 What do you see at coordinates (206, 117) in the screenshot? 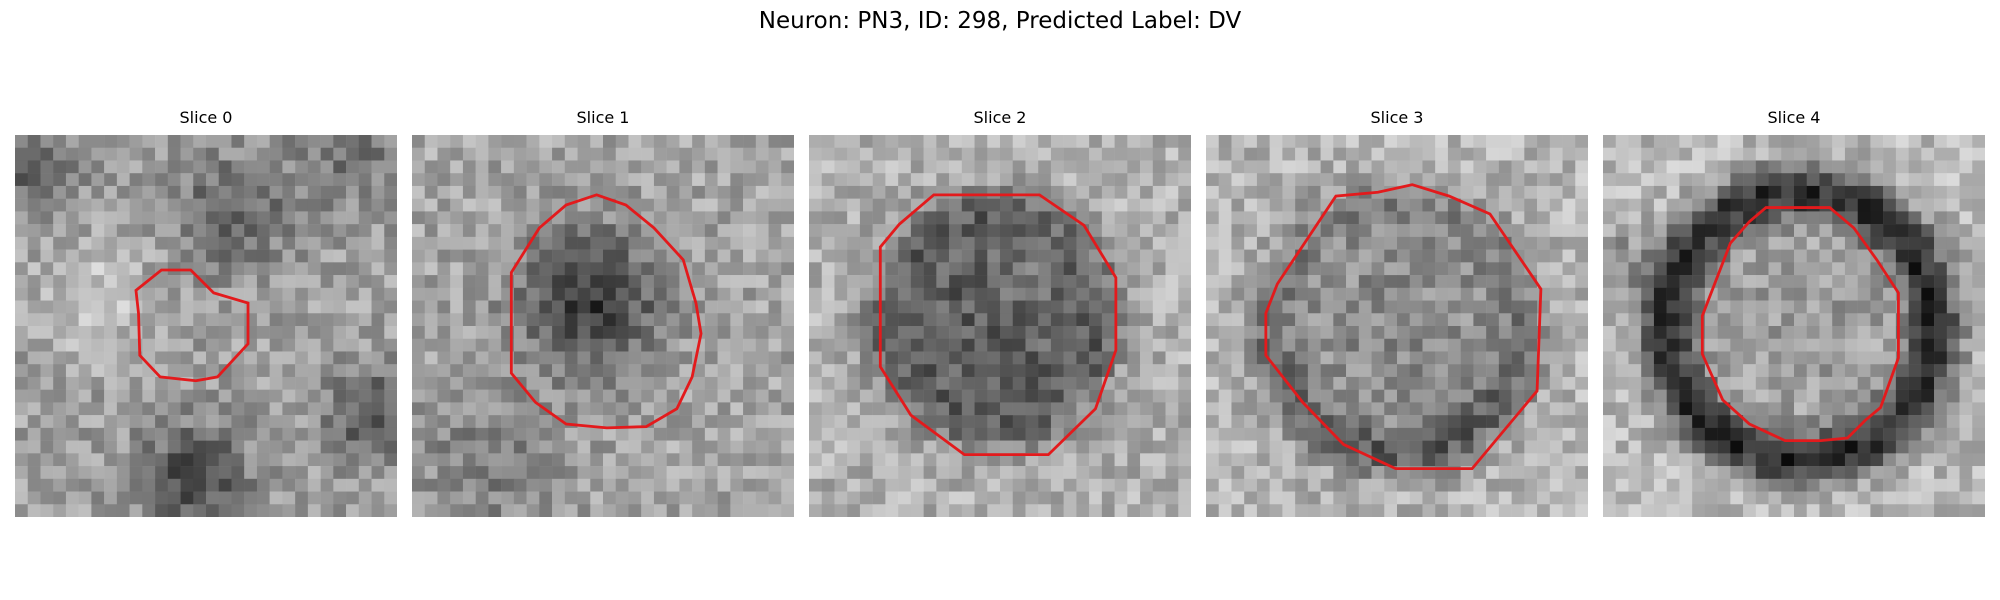
I see `slice-title-0: Slice 0` at bounding box center [206, 117].